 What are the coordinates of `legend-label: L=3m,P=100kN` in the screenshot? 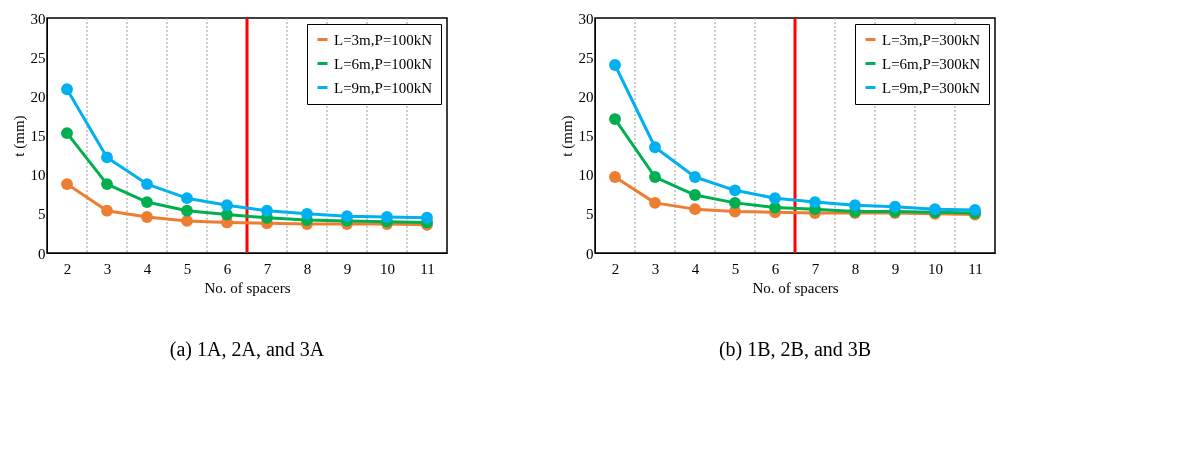 It's located at (383, 39).